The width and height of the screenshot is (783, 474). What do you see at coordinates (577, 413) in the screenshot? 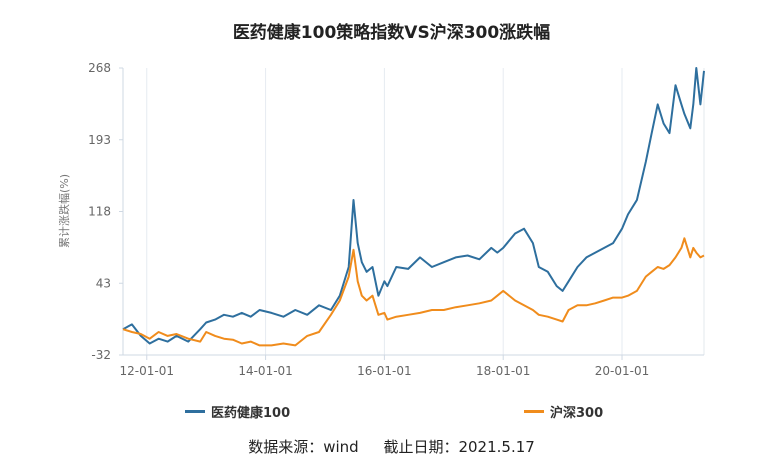
I see `legend-label-series-2: 沪深300` at bounding box center [577, 413].